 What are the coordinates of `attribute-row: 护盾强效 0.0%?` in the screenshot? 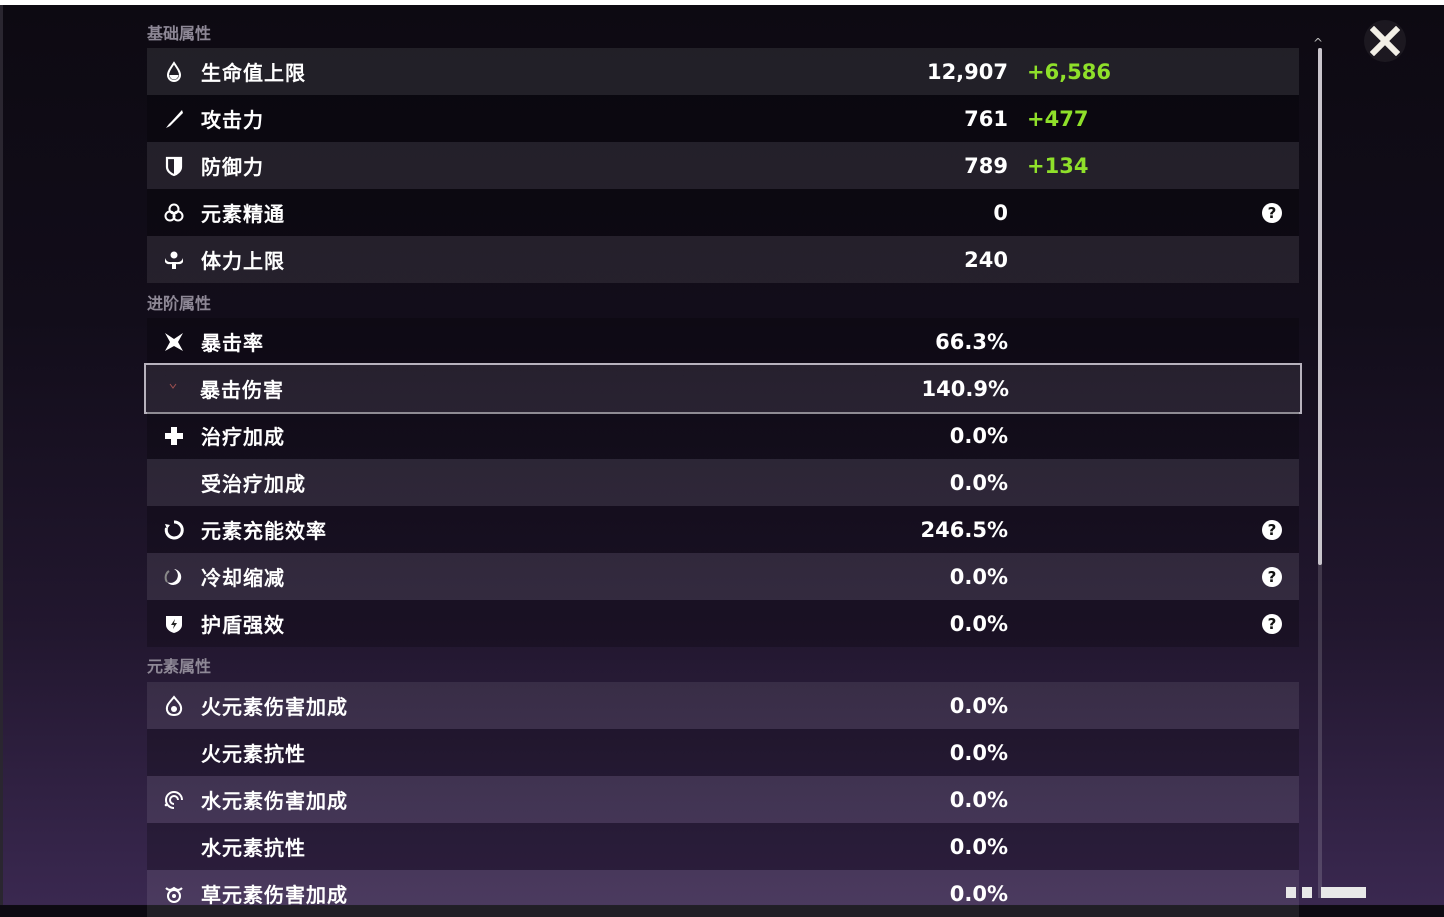 It's located at (723, 623).